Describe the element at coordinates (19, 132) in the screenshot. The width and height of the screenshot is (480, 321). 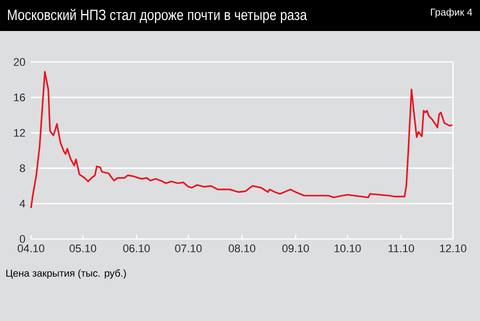
I see `y-tick-label: 12` at that location.